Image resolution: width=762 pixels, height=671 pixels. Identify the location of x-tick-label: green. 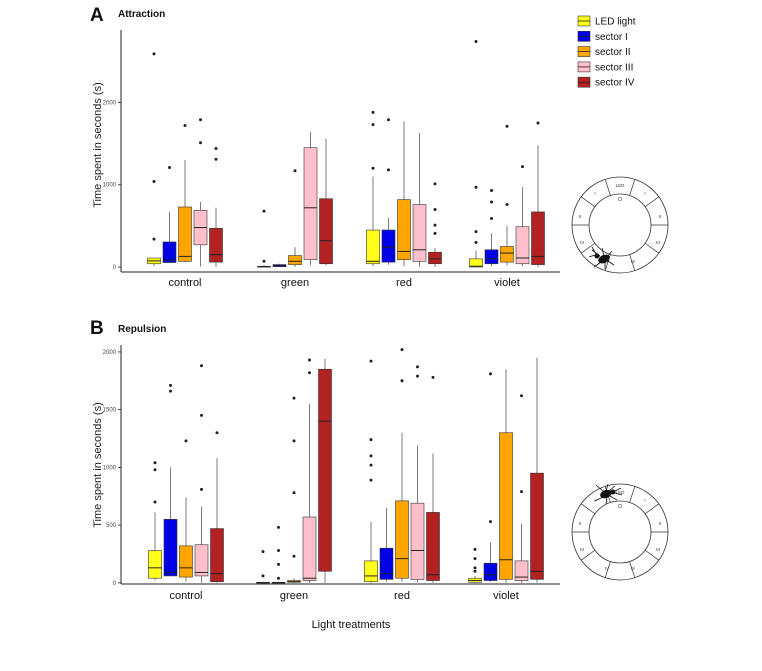
(295, 283).